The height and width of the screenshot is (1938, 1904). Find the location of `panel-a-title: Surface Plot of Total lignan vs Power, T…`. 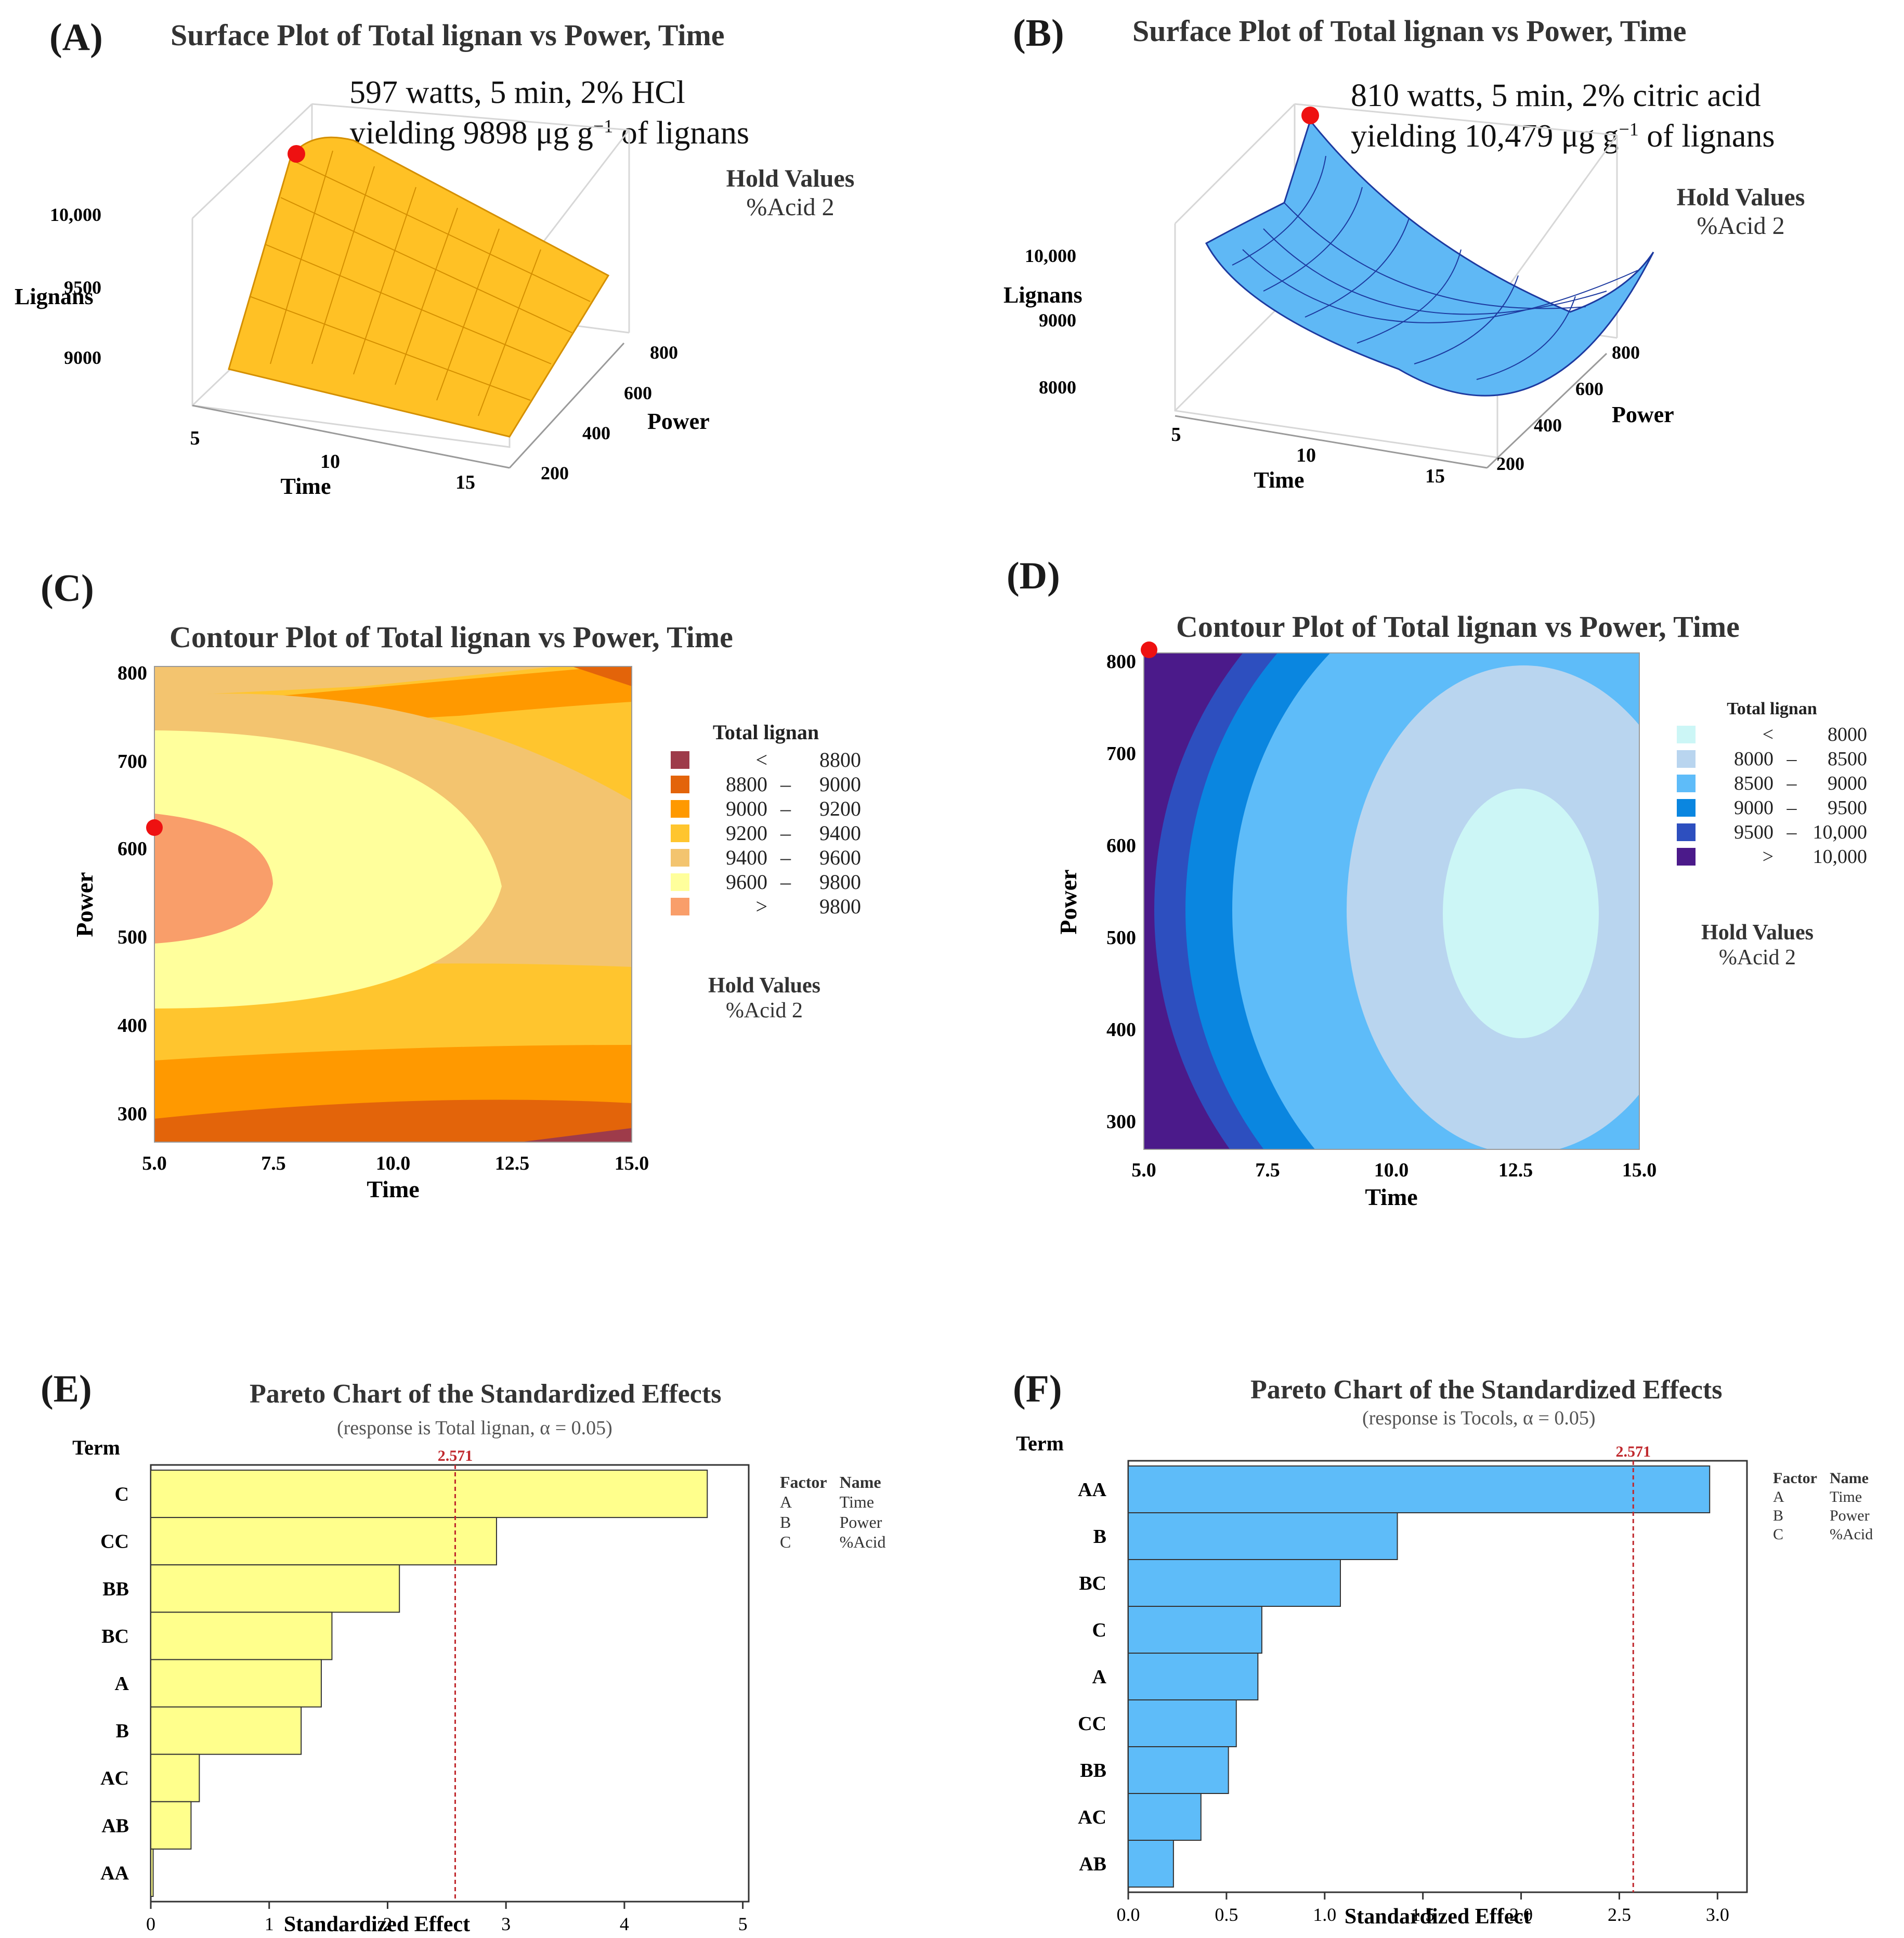

panel-a-title: Surface Plot of Total lignan vs Power, T… is located at coordinates (448, 35).